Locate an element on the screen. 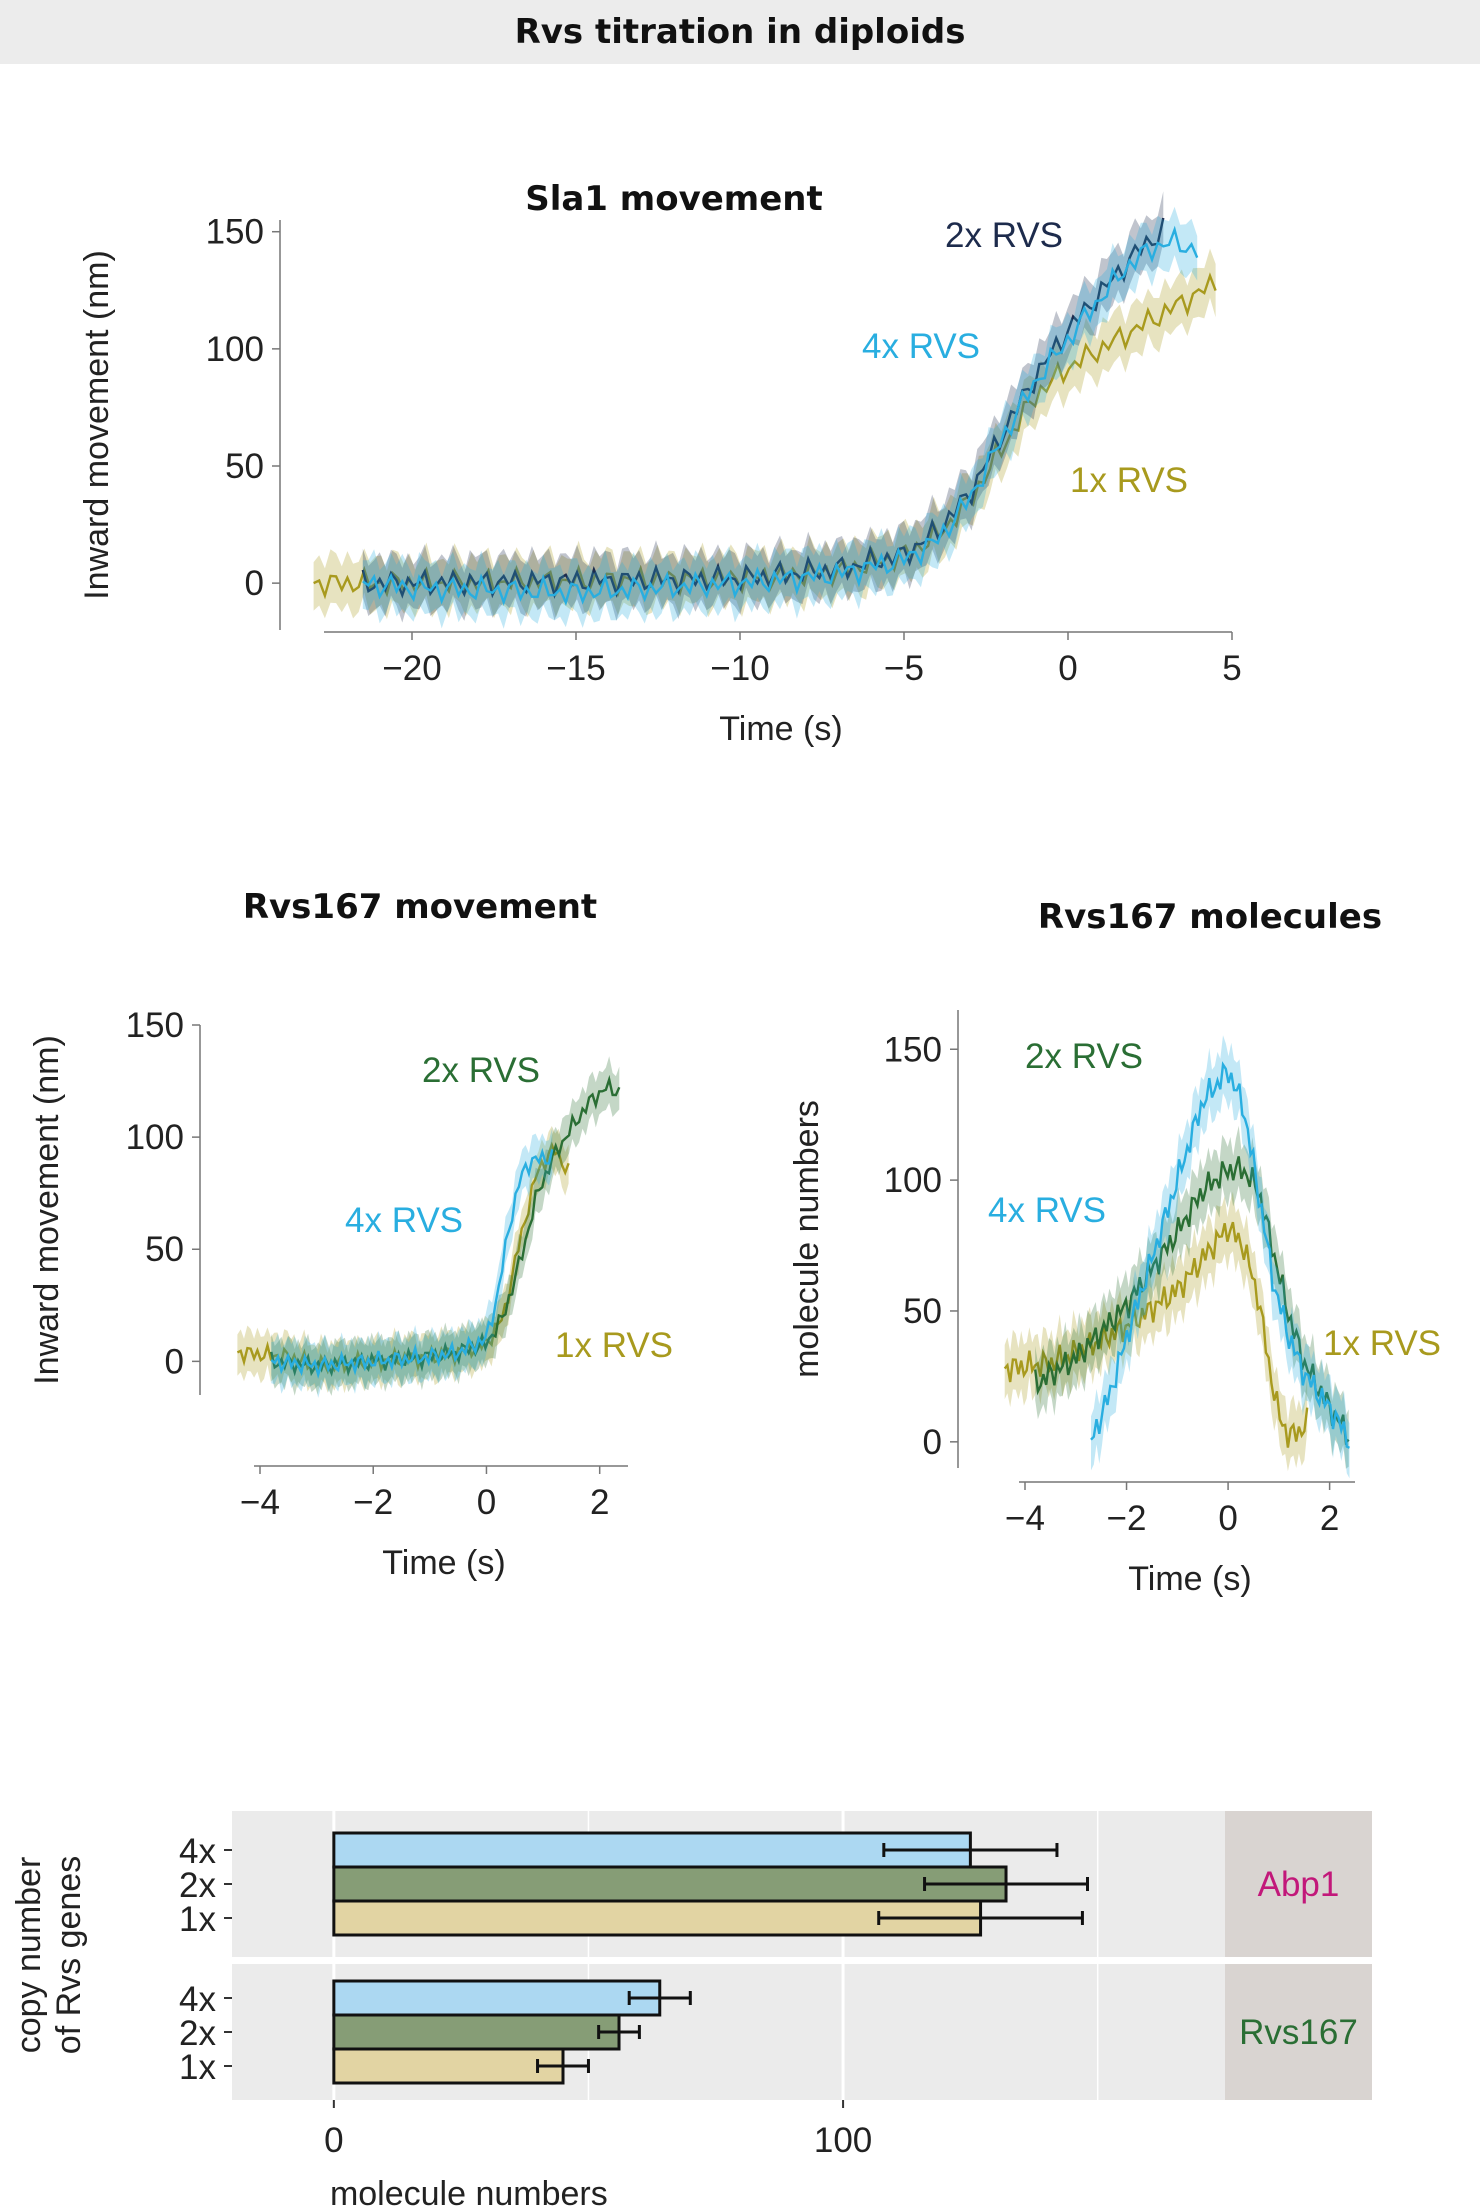  y-axis-label: copy numberof Rvs genes is located at coordinates (49, 1955).